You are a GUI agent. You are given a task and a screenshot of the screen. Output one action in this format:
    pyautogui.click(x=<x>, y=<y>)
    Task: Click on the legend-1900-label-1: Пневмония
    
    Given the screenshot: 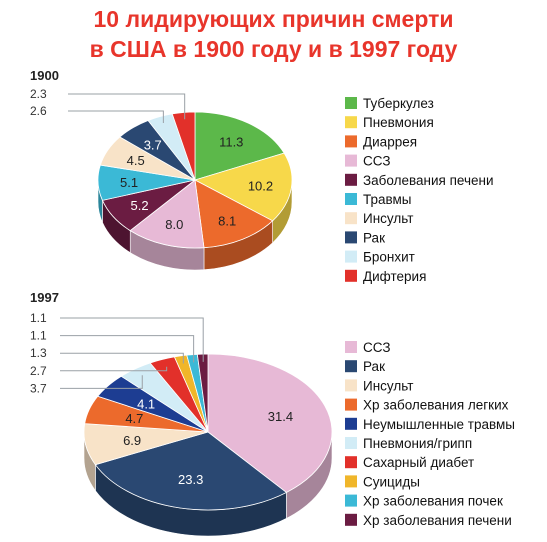 What is the action you would take?
    pyautogui.click(x=398, y=122)
    